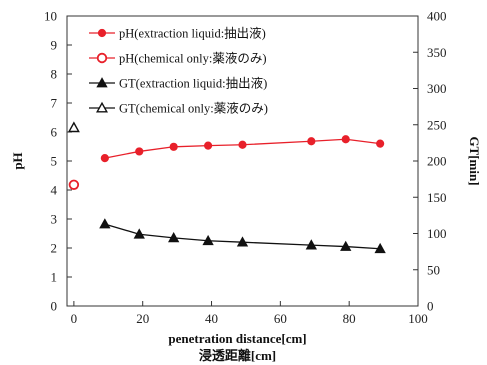 The width and height of the screenshot is (487, 365). I want to click on x-tick-label: 80, so click(349, 318).